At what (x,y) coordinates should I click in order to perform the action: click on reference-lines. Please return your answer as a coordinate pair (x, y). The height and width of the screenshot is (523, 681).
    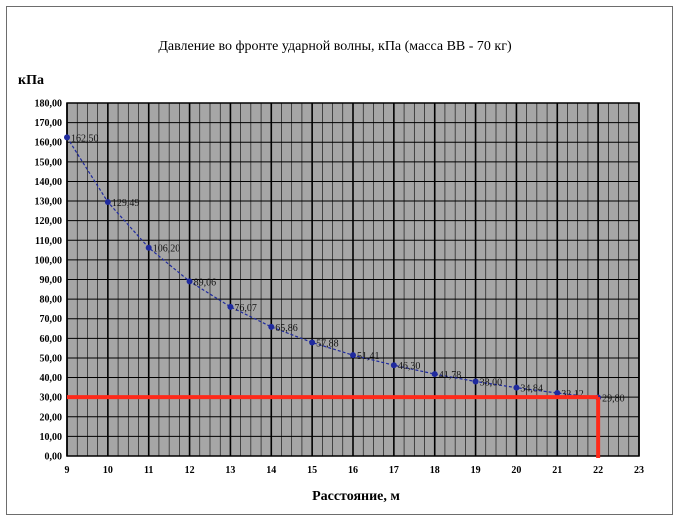
    Looking at the image, I should click on (334, 426).